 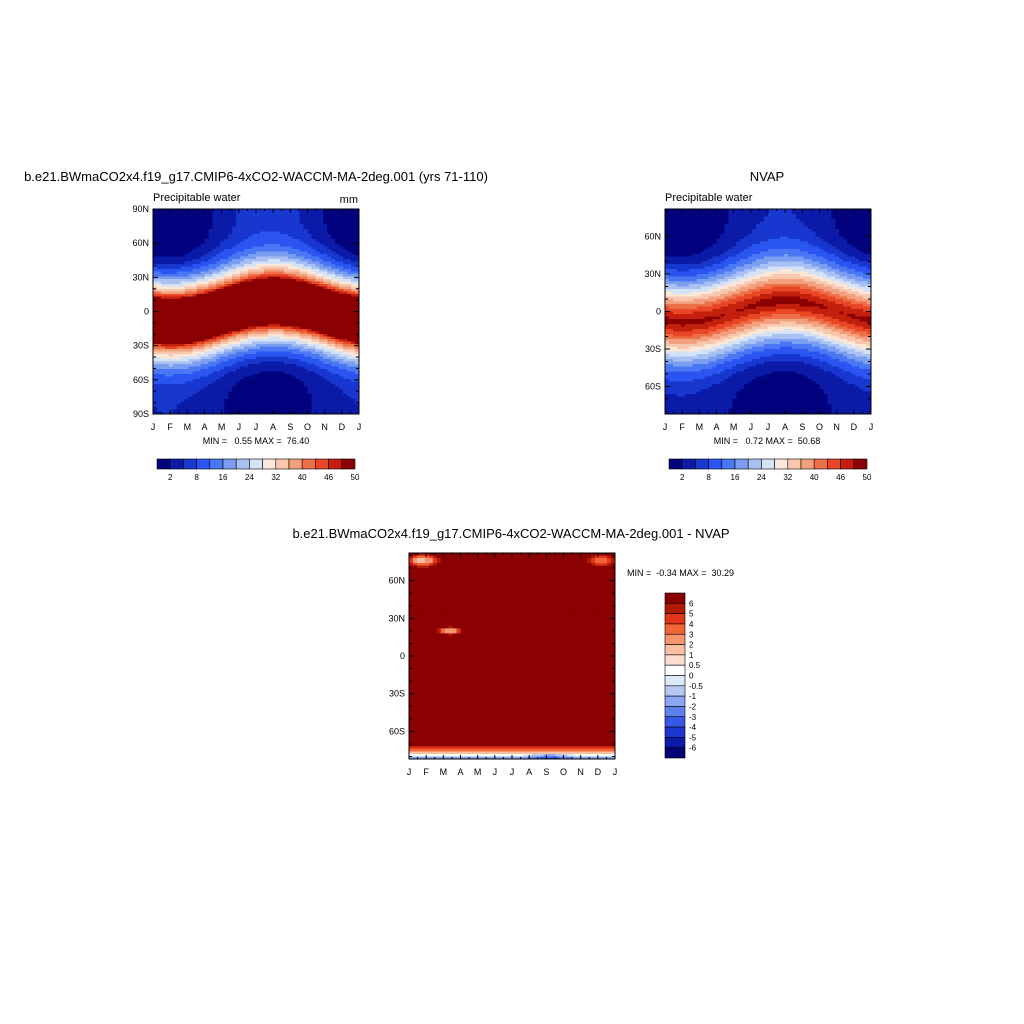 I want to click on y-tick-label: 90S, so click(x=141, y=414).